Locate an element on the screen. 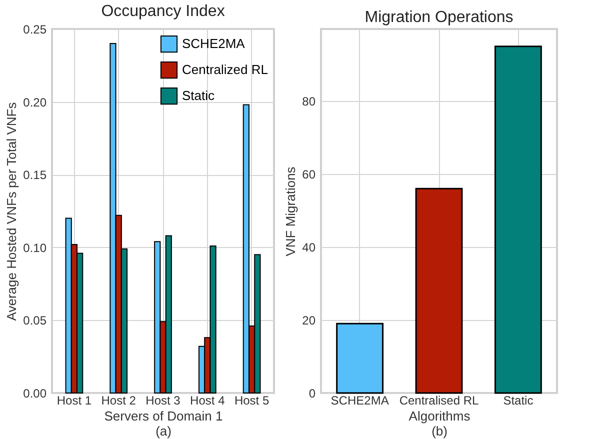 The height and width of the screenshot is (439, 591). y-tick-label: 0.05 is located at coordinates (35, 321).